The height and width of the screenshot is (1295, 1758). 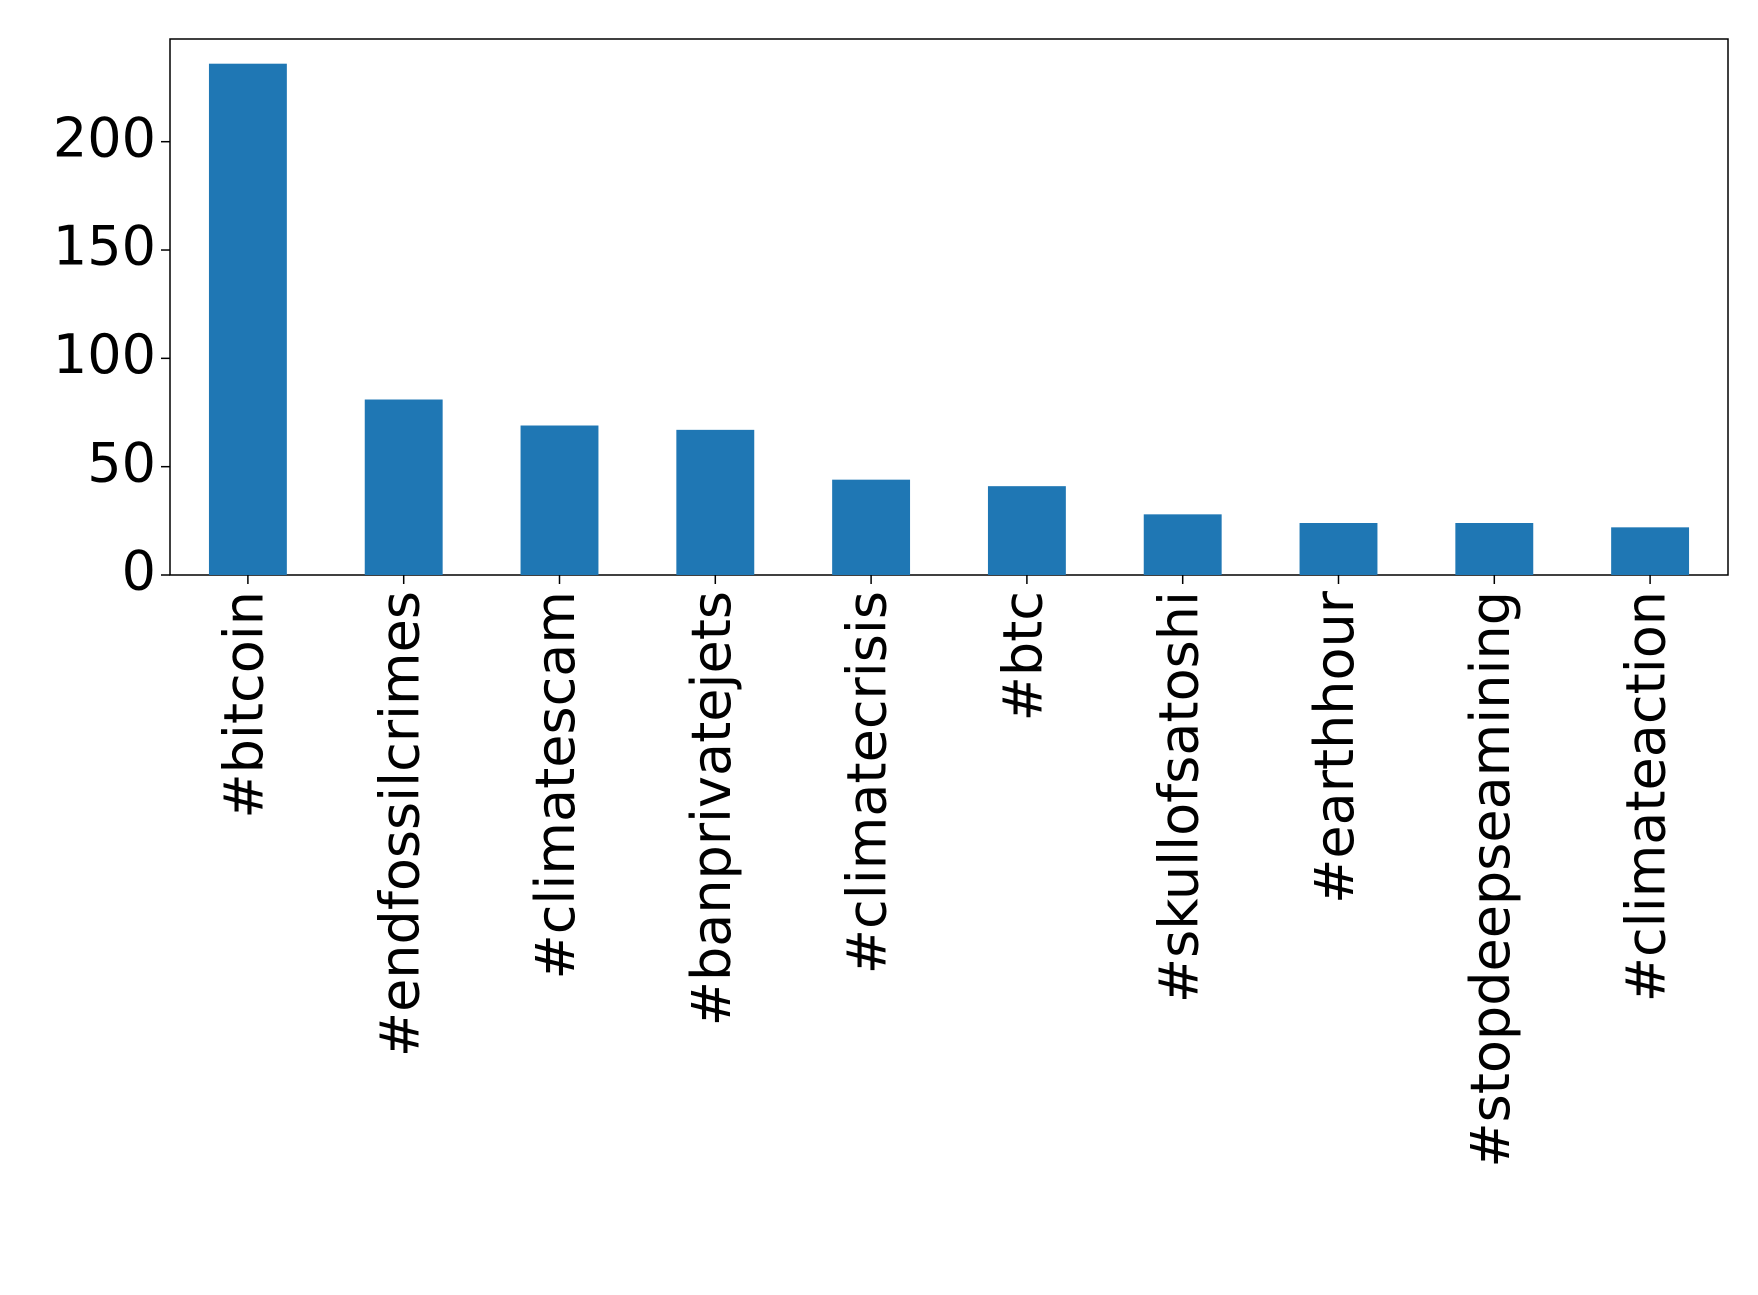 I want to click on x-tick-label: #skullofsatoshi, so click(x=1178, y=797).